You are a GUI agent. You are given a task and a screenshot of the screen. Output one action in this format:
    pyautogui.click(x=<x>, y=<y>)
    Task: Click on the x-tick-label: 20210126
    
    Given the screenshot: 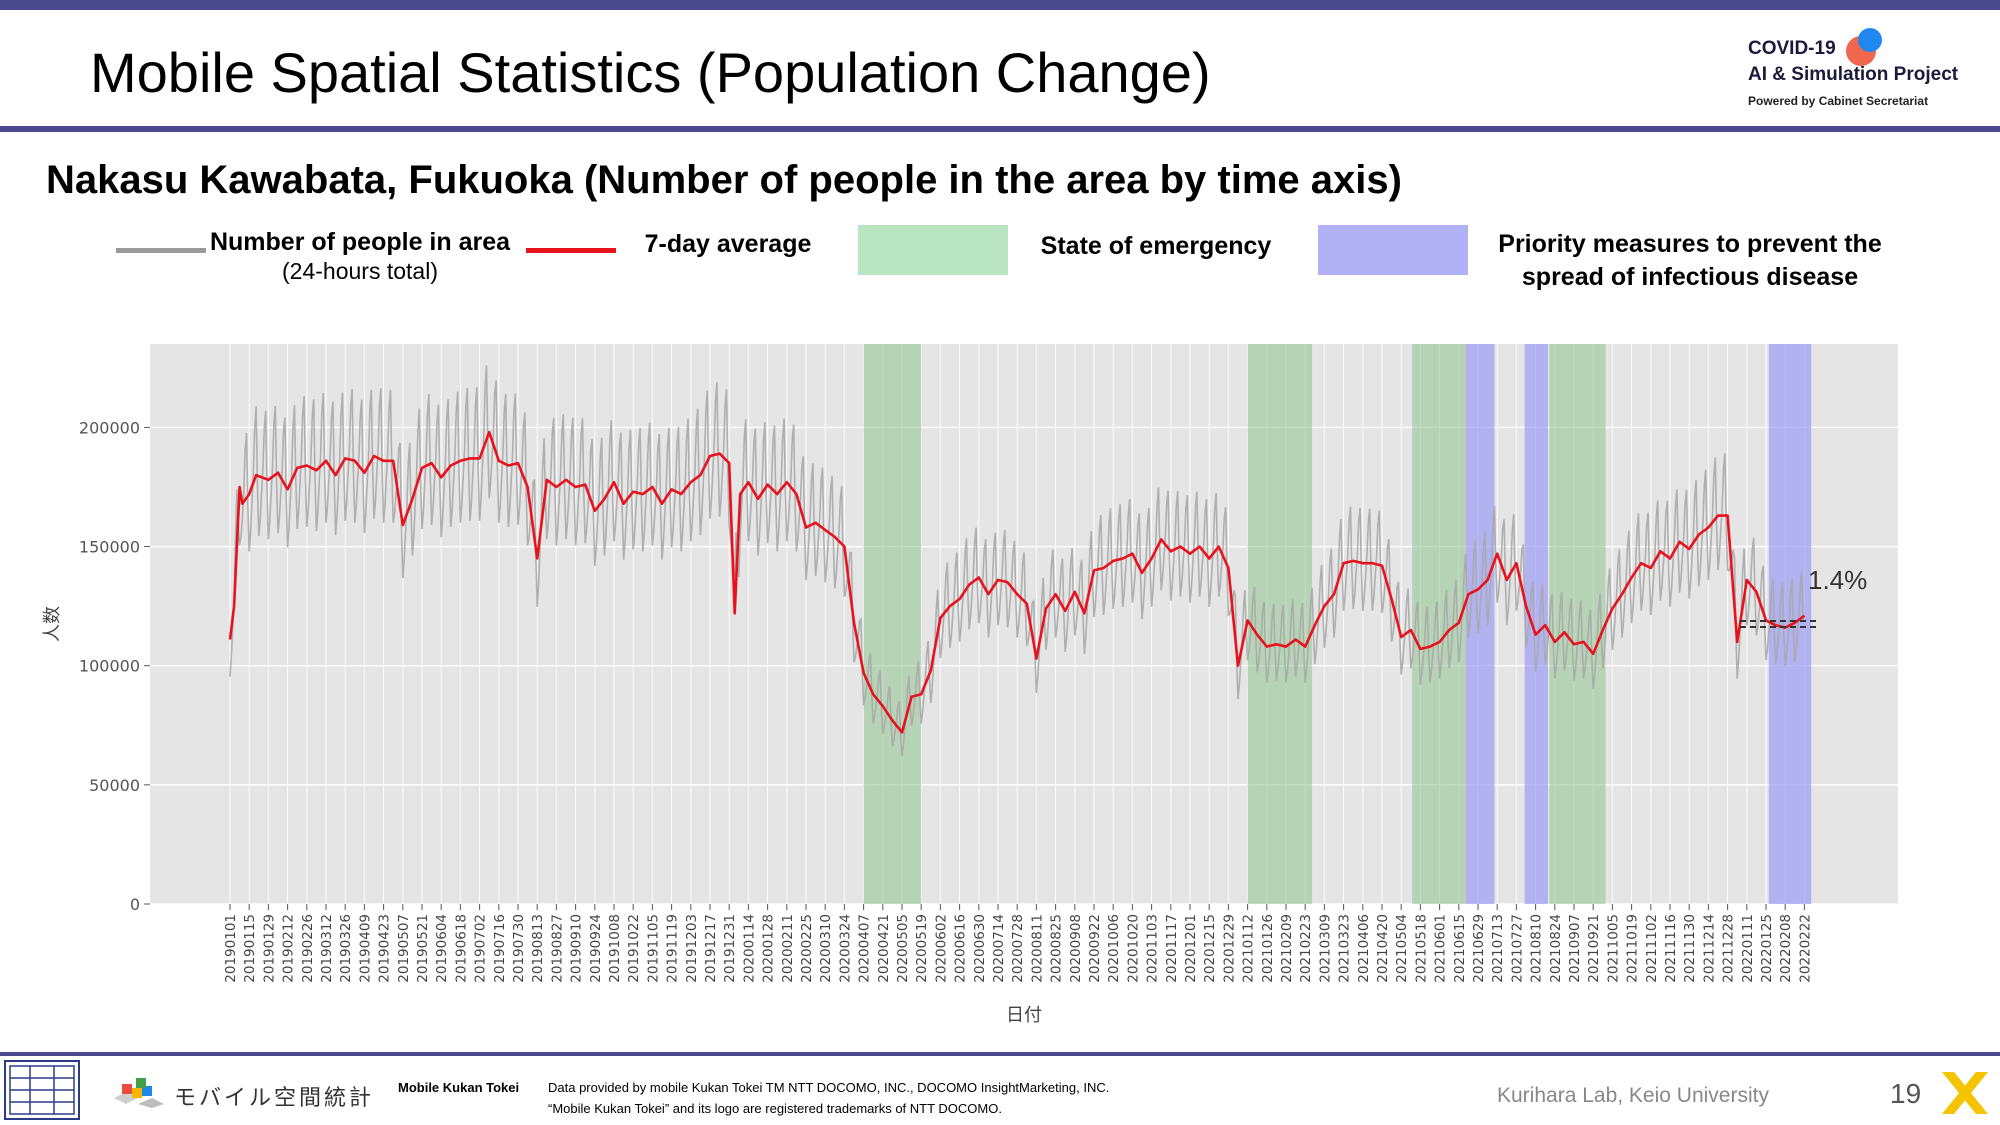 What is the action you would take?
    pyautogui.click(x=1268, y=948)
    